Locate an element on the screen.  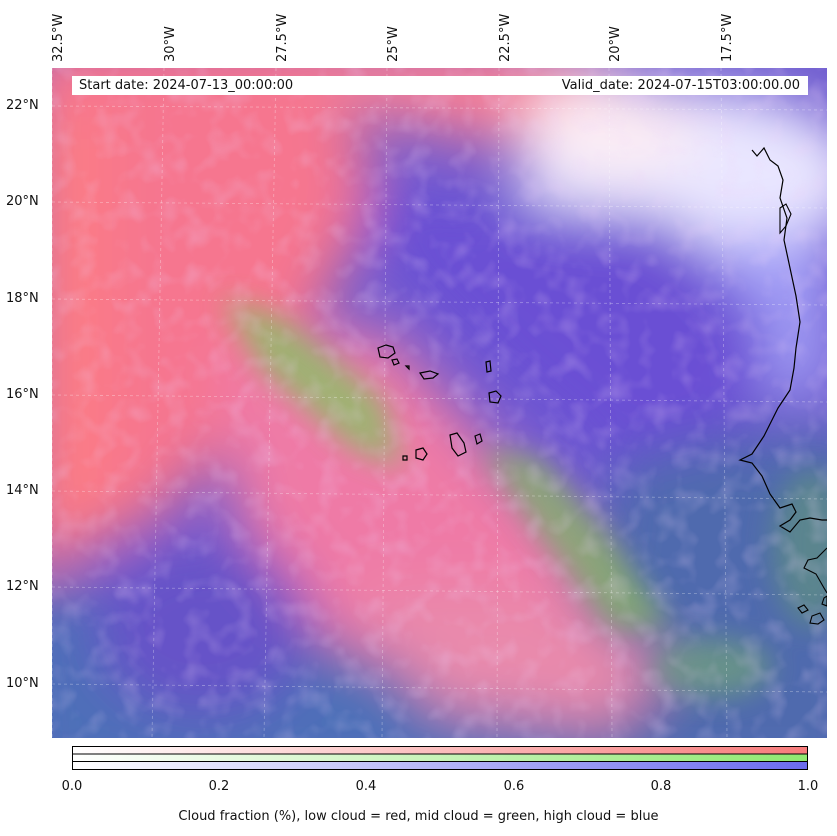
start-date-label: Start date: 2024-07-13_00:00:00 is located at coordinates (186, 85).